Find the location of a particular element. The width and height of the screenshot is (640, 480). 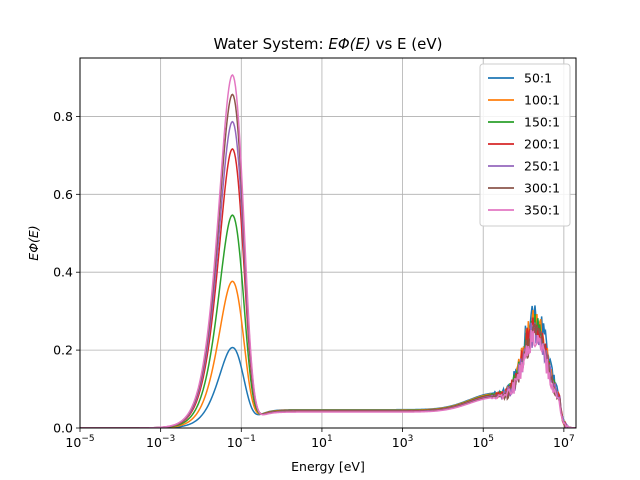

legend-entry-label: 150:1 is located at coordinates (542, 122).